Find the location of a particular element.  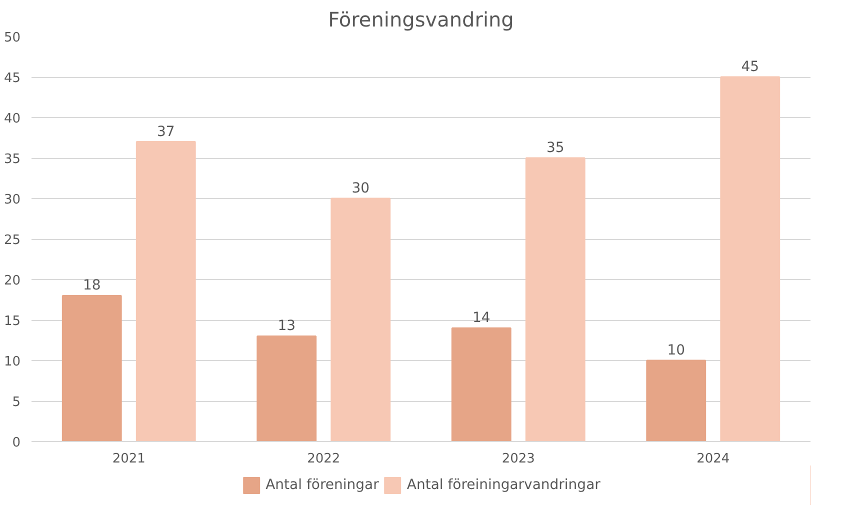

data-label: 13 is located at coordinates (287, 326).